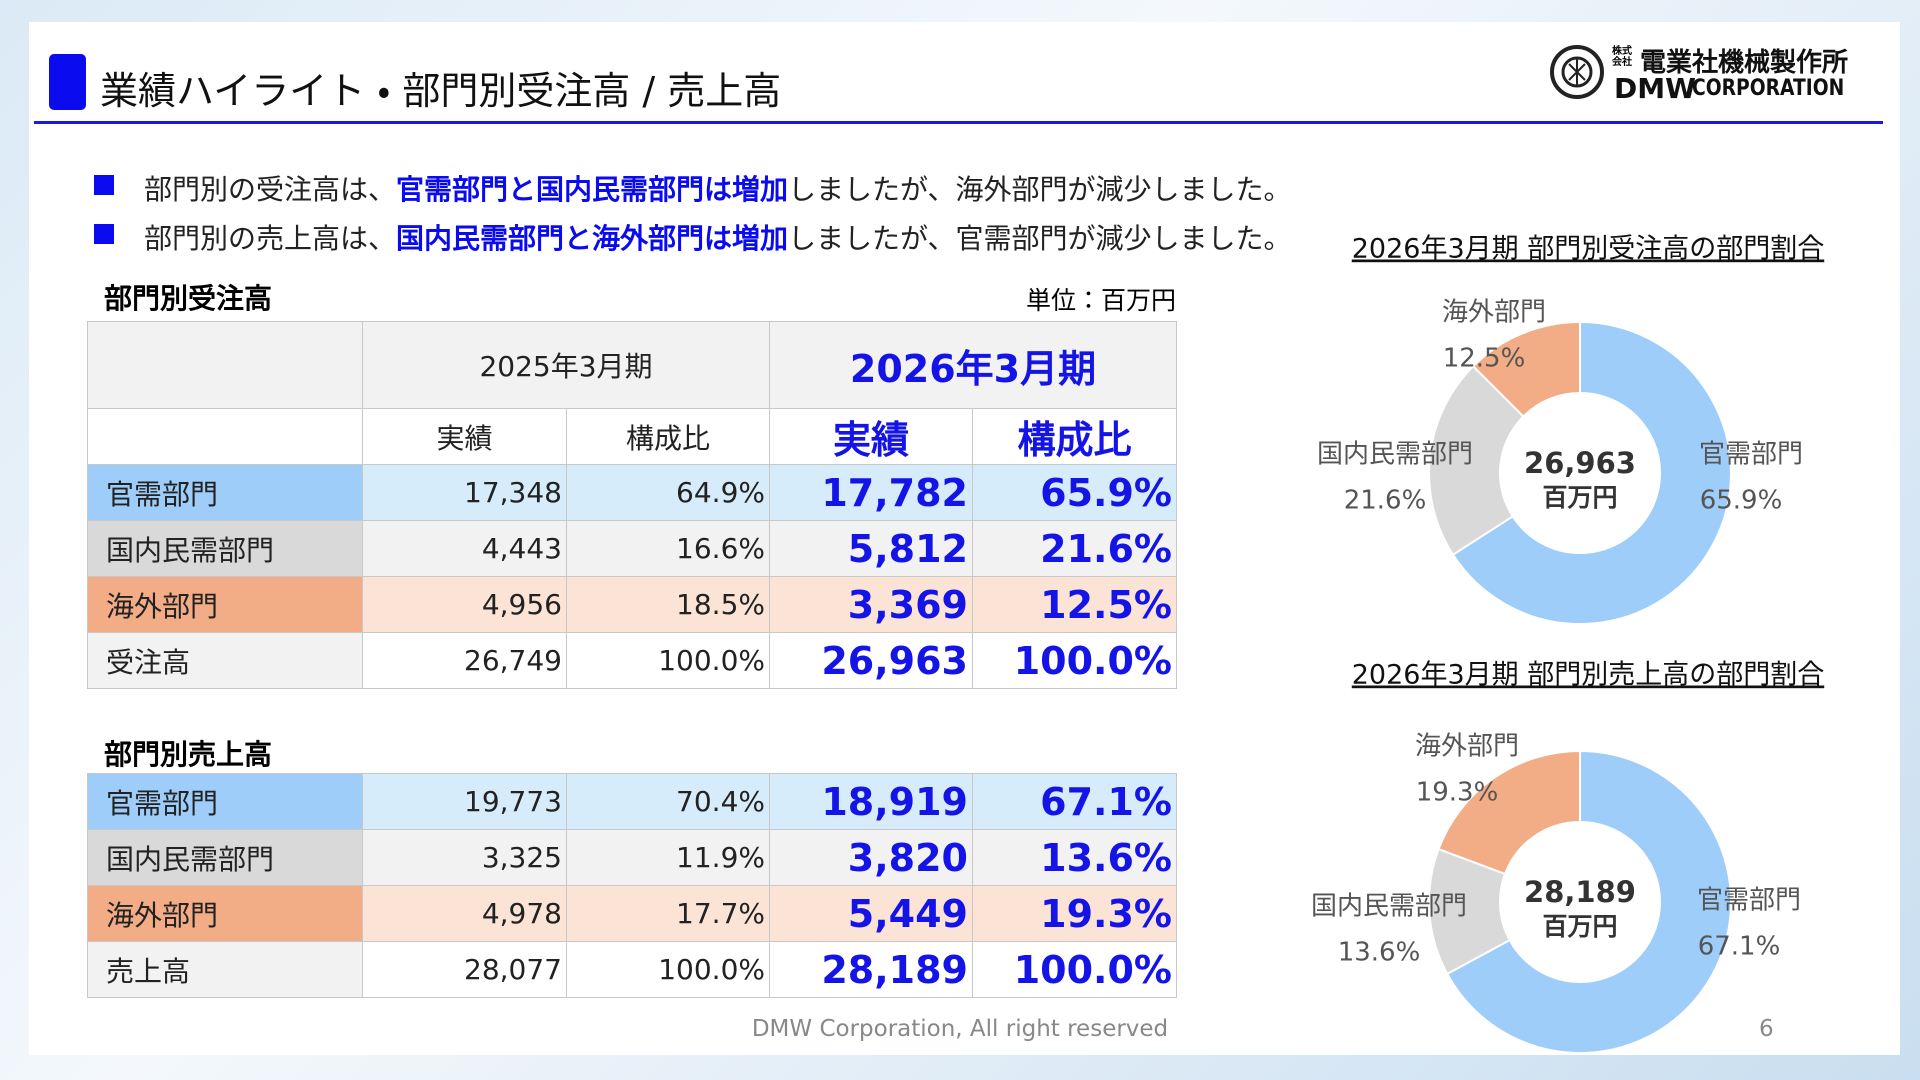 This screenshot has height=1080, width=1920. What do you see at coordinates (1074, 801) in the screenshot?
I see `table-cell: 67.1%` at bounding box center [1074, 801].